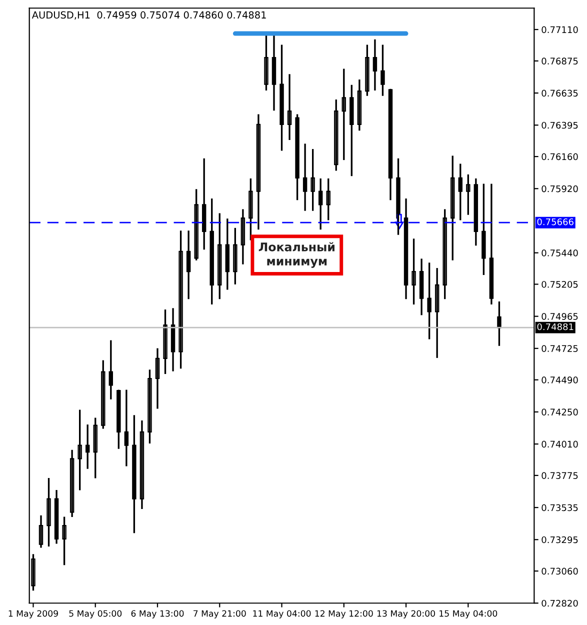 Image resolution: width=587 pixels, height=625 pixels. Describe the element at coordinates (560, 603) in the screenshot. I see `y-tick-label: 0.72820` at that location.